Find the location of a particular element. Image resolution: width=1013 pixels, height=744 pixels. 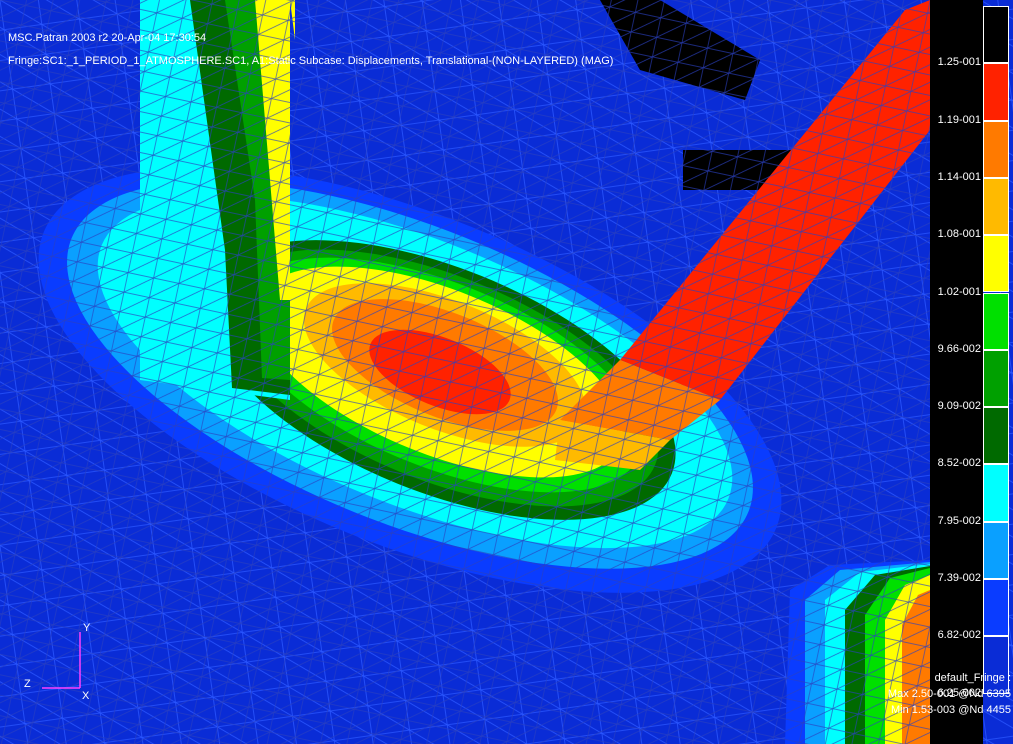

axis-triad is located at coordinates (61, 660).